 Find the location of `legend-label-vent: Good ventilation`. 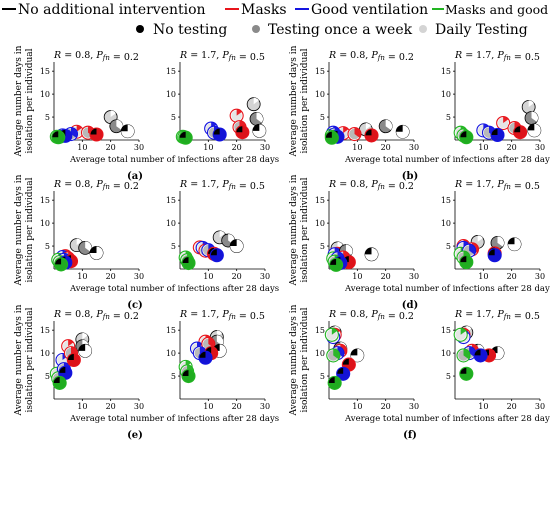

legend-label-vent: Good ventilation is located at coordinates (369, 10).